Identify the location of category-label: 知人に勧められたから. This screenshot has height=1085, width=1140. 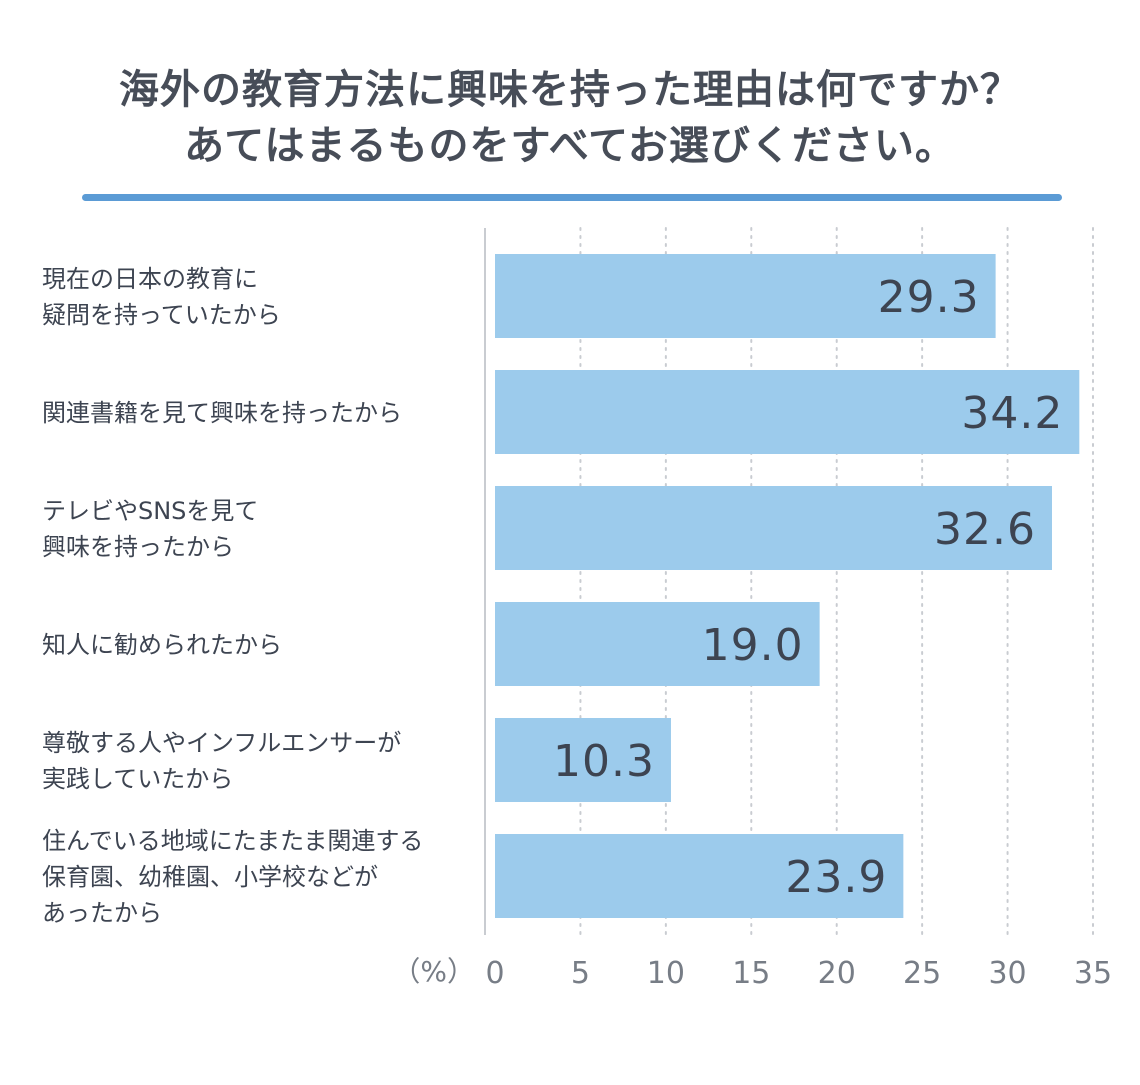
(162, 645).